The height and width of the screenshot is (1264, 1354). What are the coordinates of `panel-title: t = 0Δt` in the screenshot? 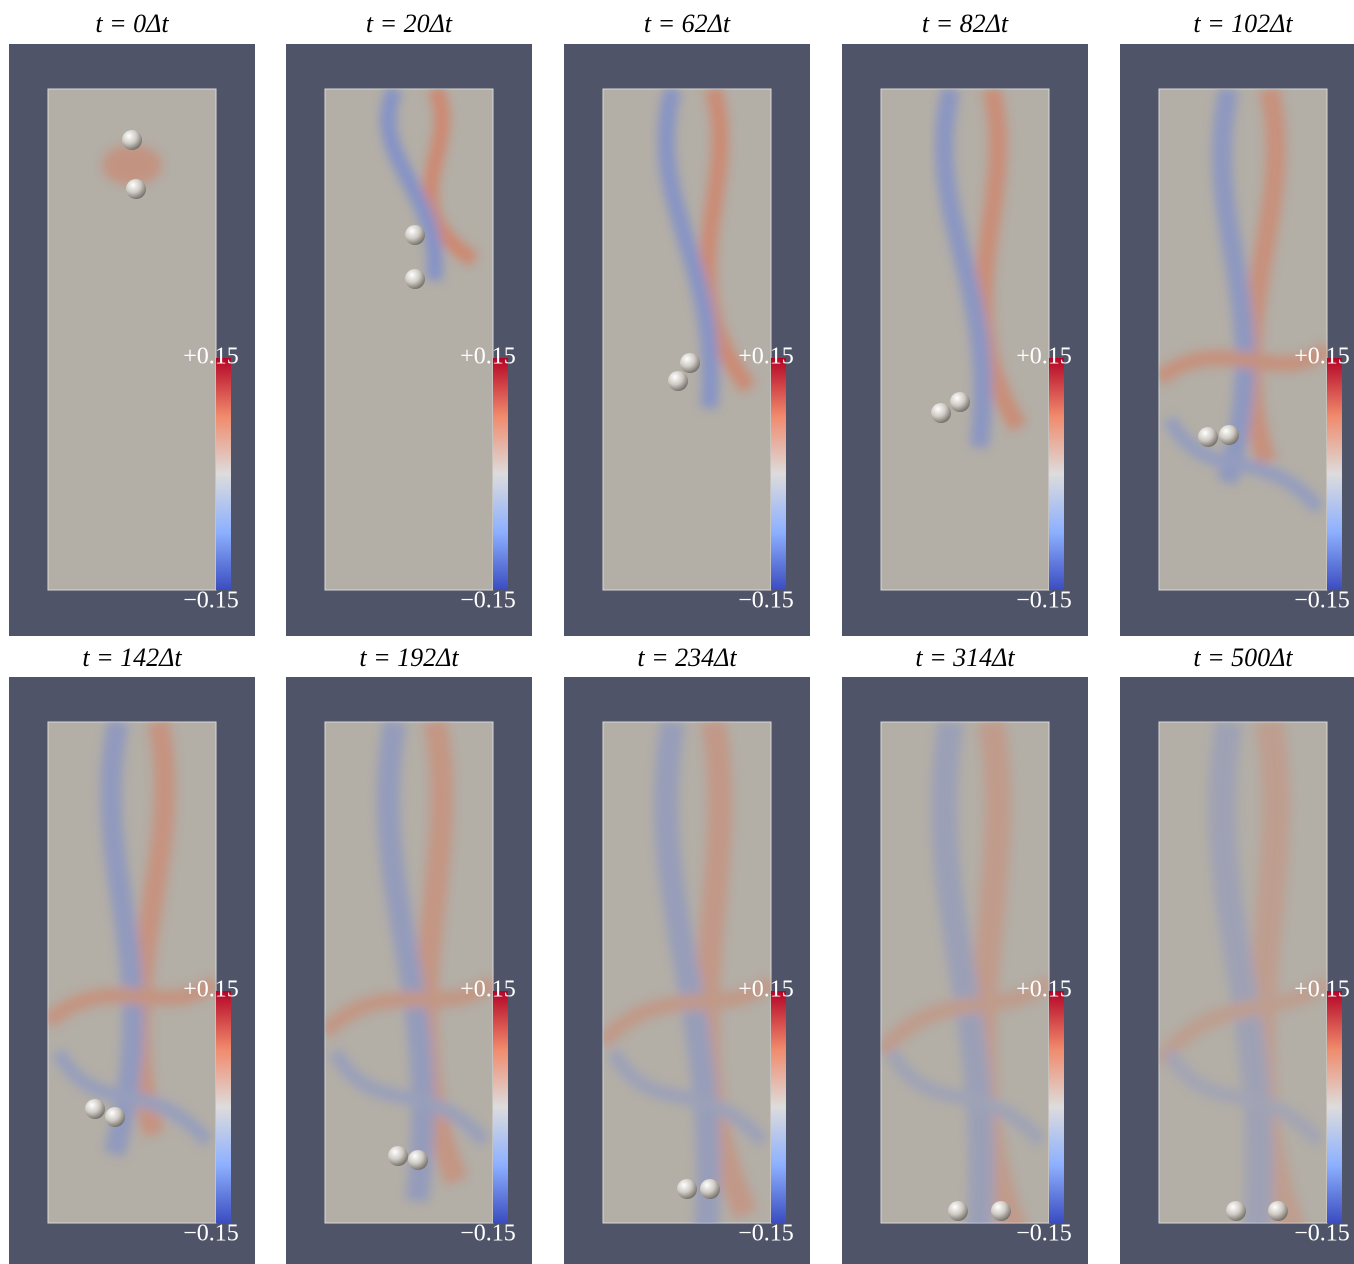 It's located at (132, 23).